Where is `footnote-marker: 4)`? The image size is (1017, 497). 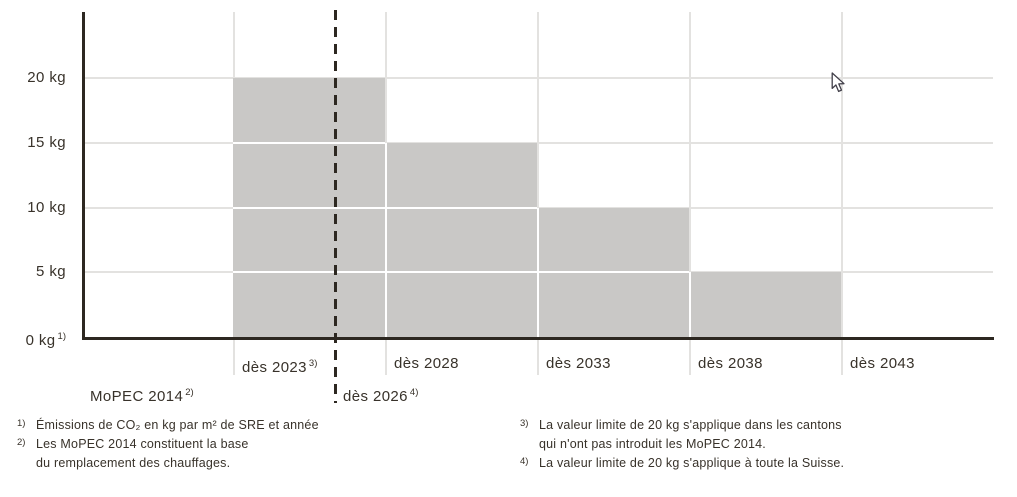
footnote-marker: 4) is located at coordinates (524, 461).